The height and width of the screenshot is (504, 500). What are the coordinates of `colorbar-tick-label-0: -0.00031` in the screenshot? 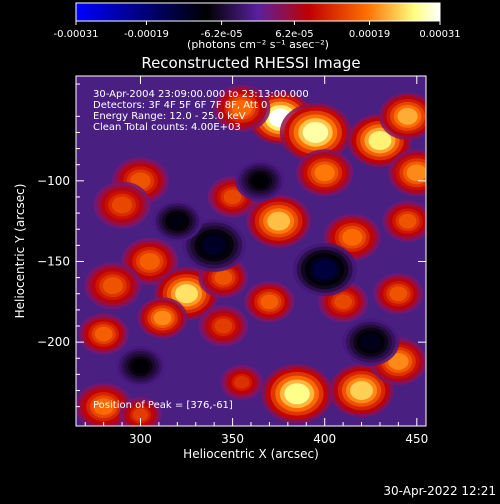 It's located at (76, 34).